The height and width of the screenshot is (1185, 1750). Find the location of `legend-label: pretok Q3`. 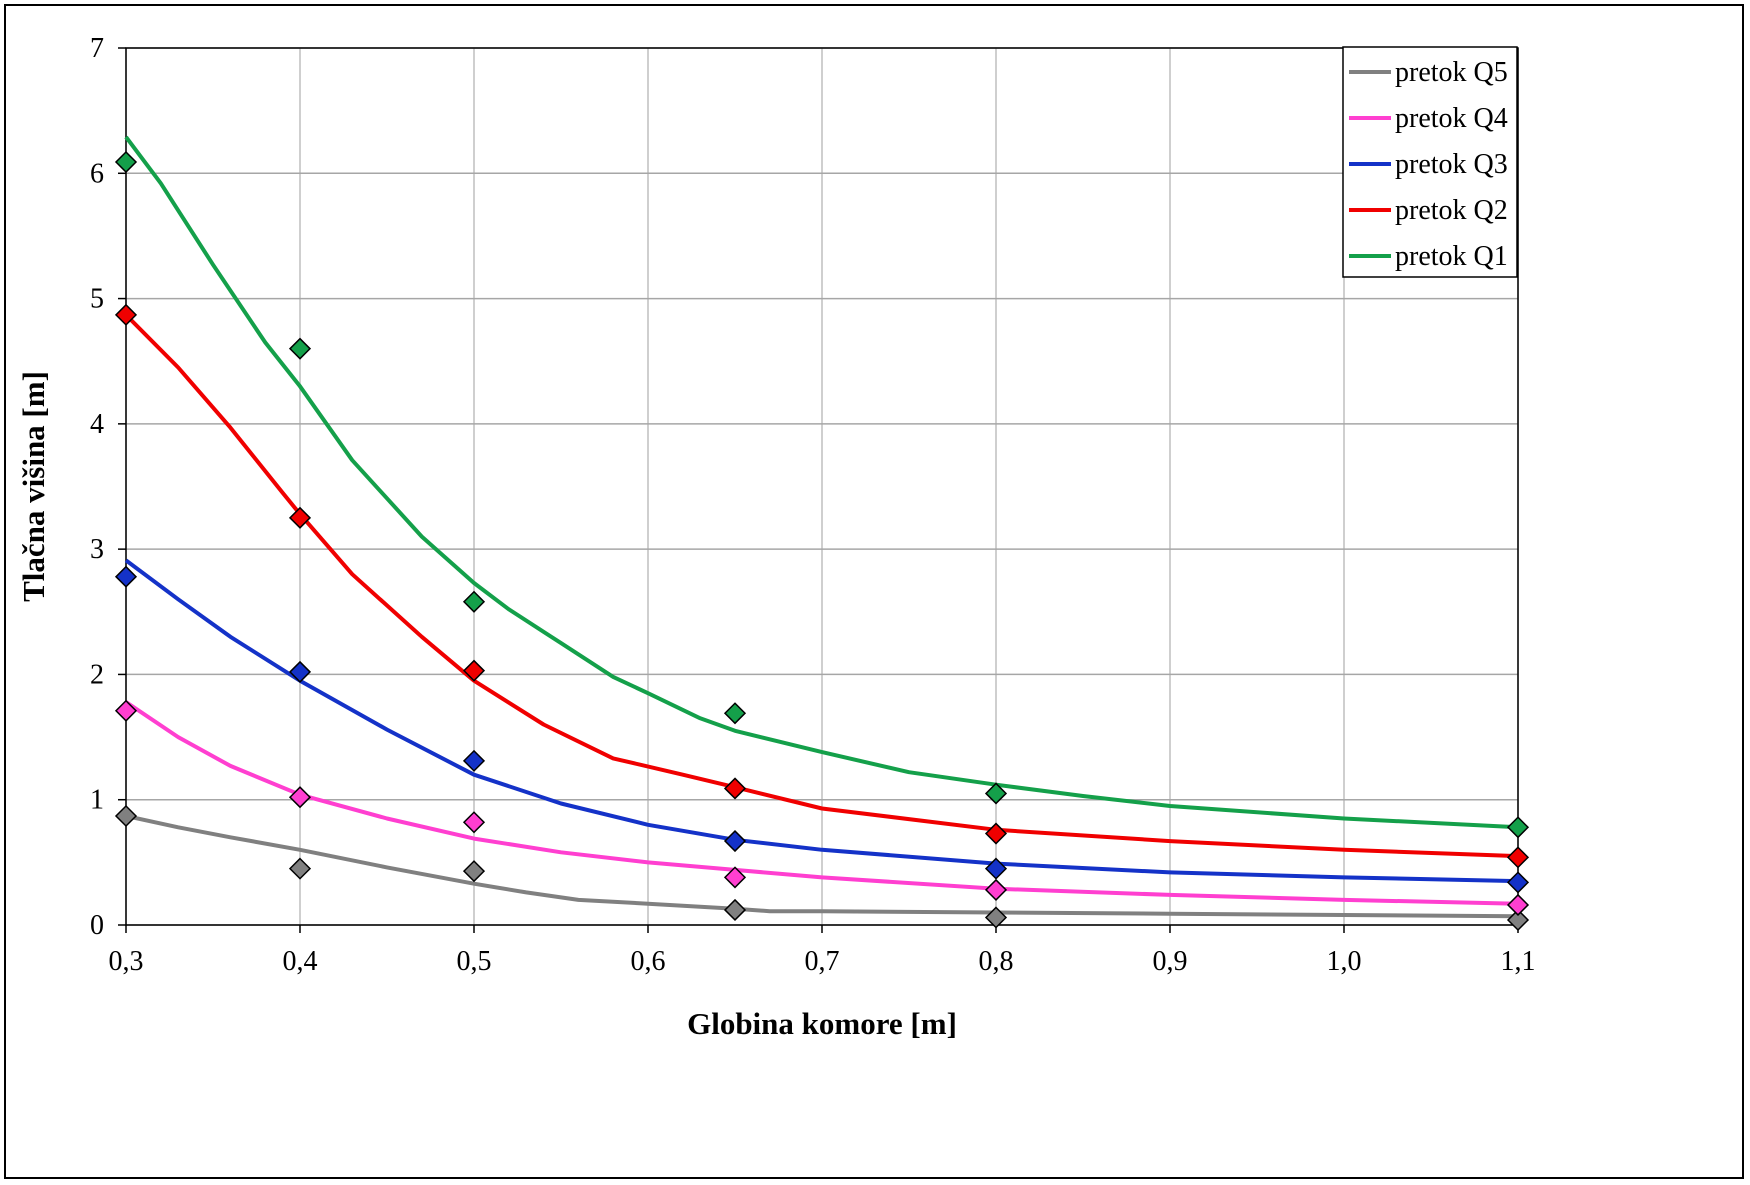

legend-label: pretok Q3 is located at coordinates (1451, 164).